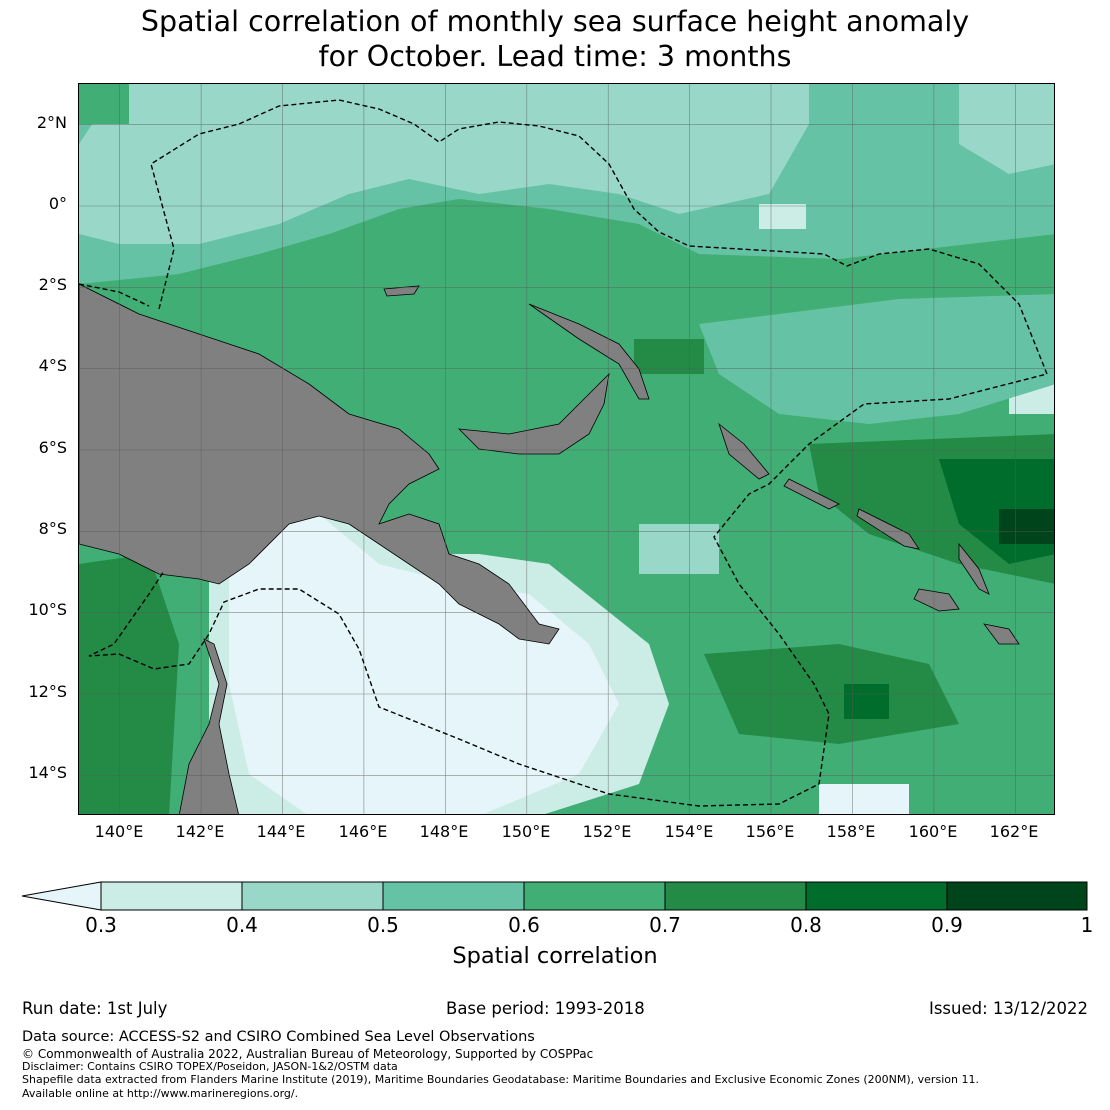 Image resolution: width=1110 pixels, height=1110 pixels. What do you see at coordinates (782, 216) in the screenshot?
I see `field-patch-ne-pale` at bounding box center [782, 216].